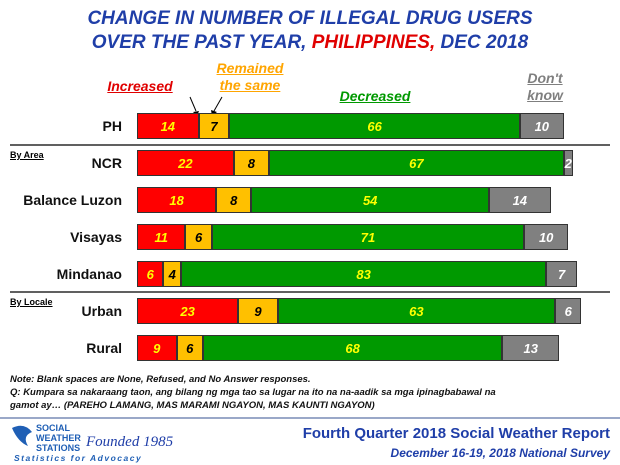 This screenshot has width=620, height=465. I want to click on bar-segment: 54, so click(370, 200).